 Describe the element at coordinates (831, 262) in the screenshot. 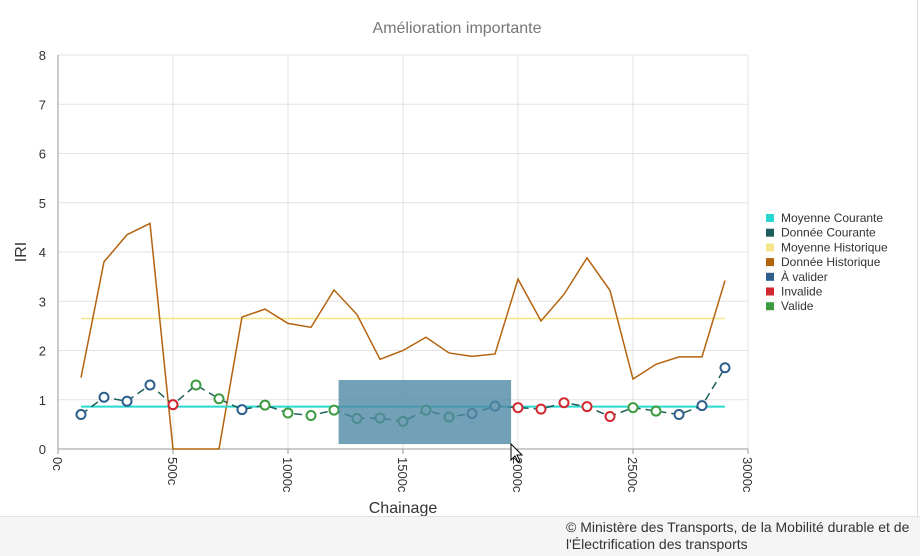

I see `legend-label-donnee_historique: Donnée Historique` at that location.